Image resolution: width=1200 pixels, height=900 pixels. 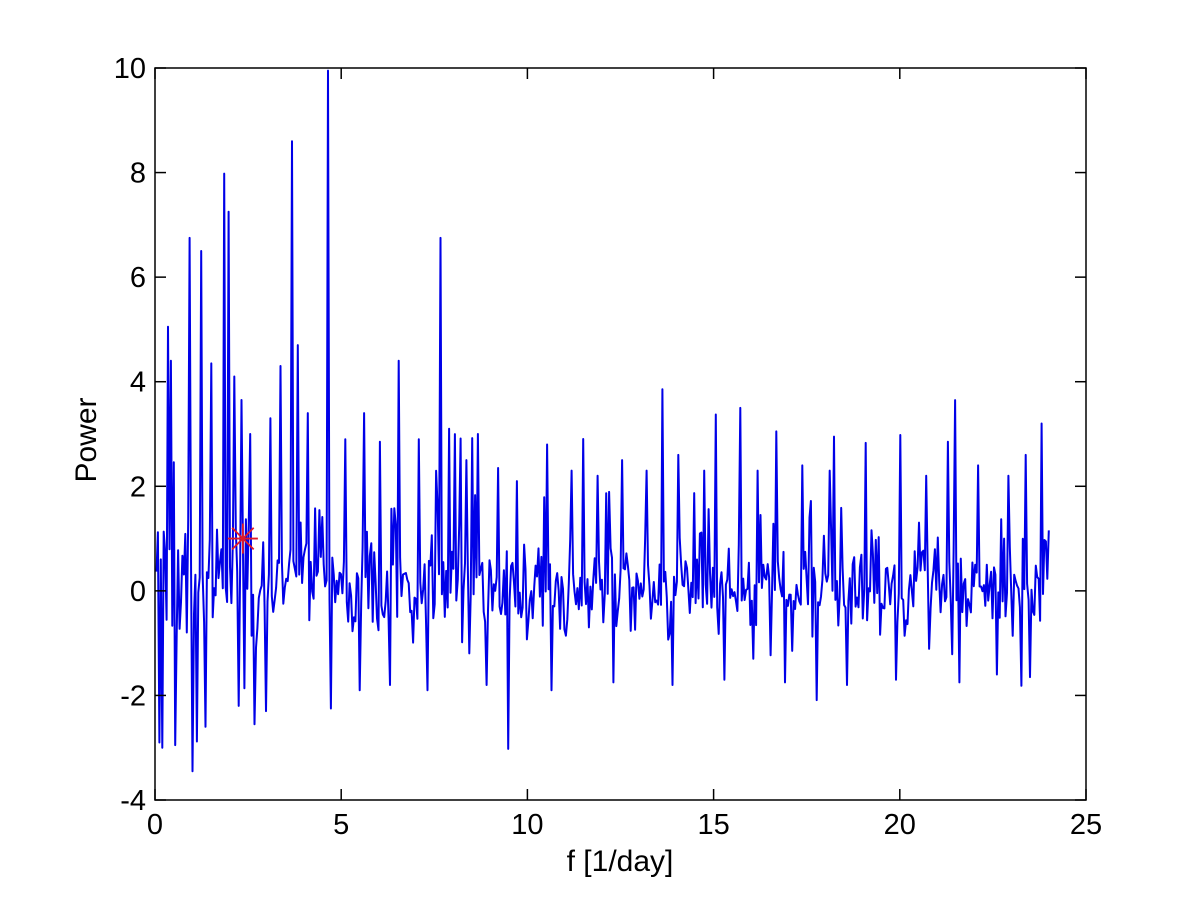 I want to click on x-tick-label: 10, so click(x=527, y=825).